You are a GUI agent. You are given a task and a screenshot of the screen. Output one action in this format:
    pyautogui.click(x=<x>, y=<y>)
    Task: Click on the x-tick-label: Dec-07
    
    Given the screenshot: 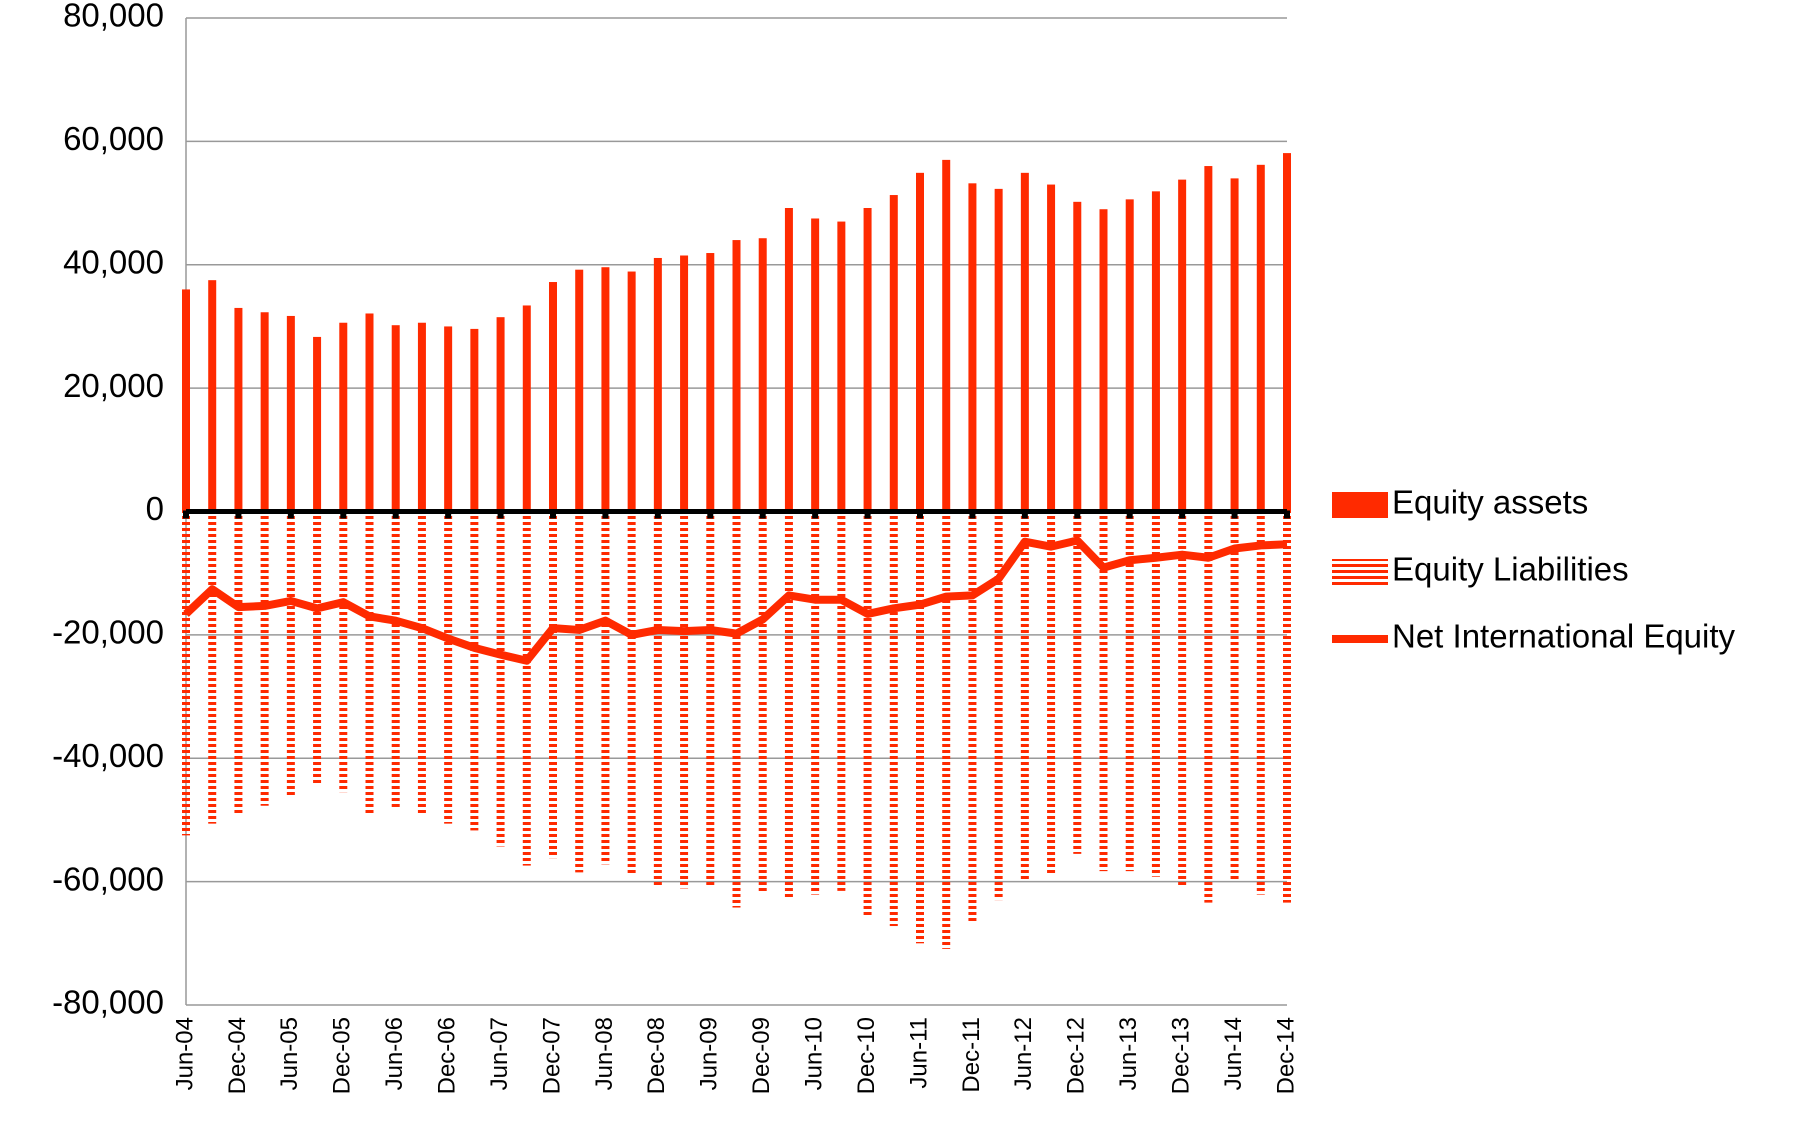 What is the action you would take?
    pyautogui.click(x=551, y=1055)
    